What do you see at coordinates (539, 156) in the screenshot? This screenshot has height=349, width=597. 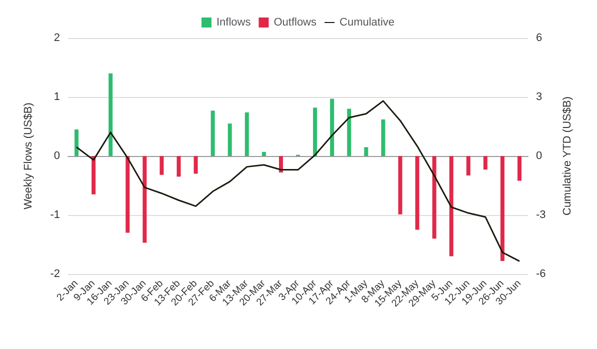 I see `y2-tick-label: 0` at bounding box center [539, 156].